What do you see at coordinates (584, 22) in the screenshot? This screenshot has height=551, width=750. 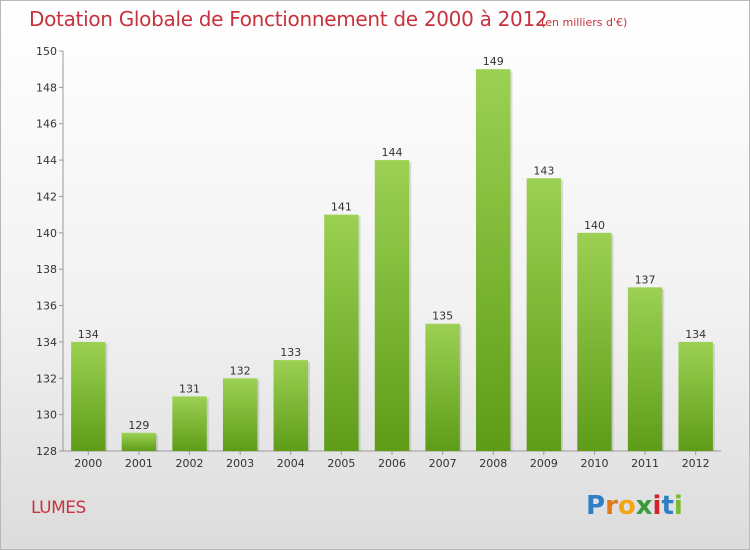 I see `chart-subtitle: (en milliers d'€)` at bounding box center [584, 22].